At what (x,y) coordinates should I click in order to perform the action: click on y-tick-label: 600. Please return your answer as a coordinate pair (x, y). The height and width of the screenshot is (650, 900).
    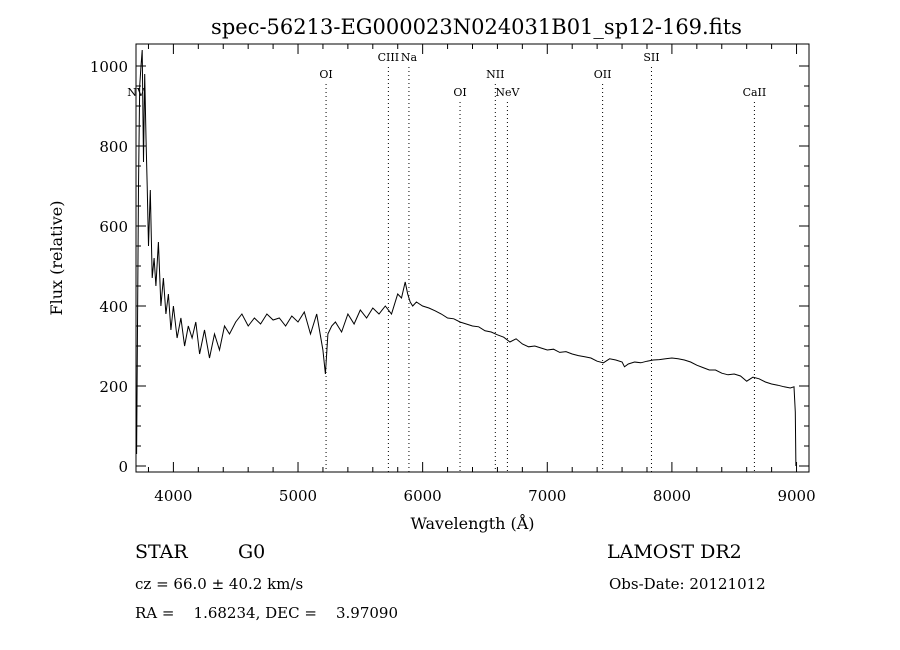
    Looking at the image, I should click on (113, 227).